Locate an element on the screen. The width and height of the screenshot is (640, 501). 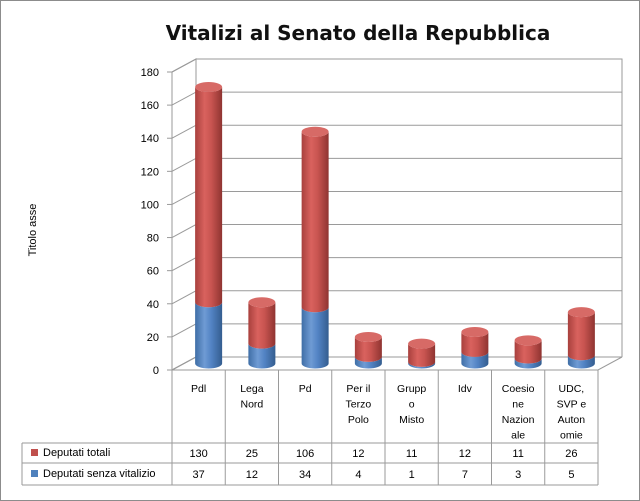
category-label: Idv is located at coordinates (465, 389).